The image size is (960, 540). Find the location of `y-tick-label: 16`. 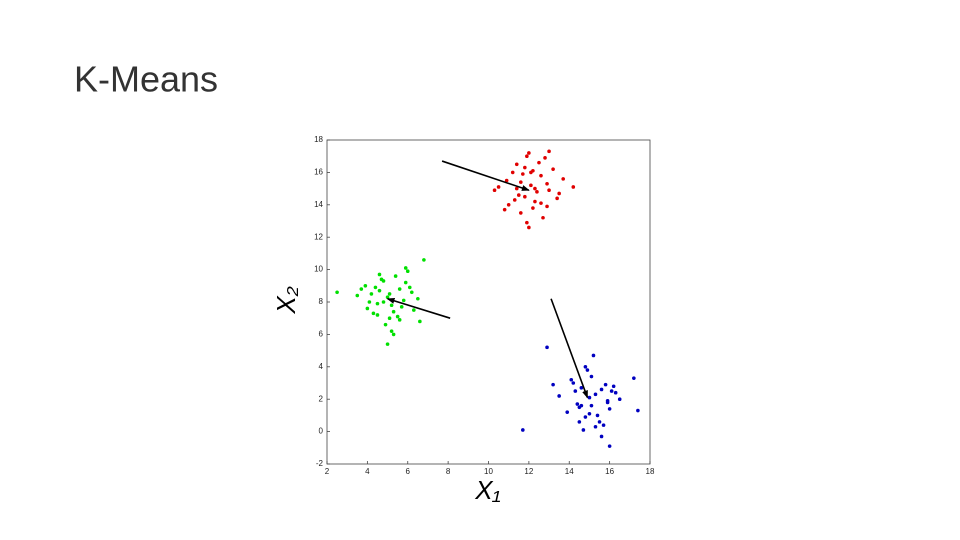

y-tick-label: 16 is located at coordinates (318, 172).